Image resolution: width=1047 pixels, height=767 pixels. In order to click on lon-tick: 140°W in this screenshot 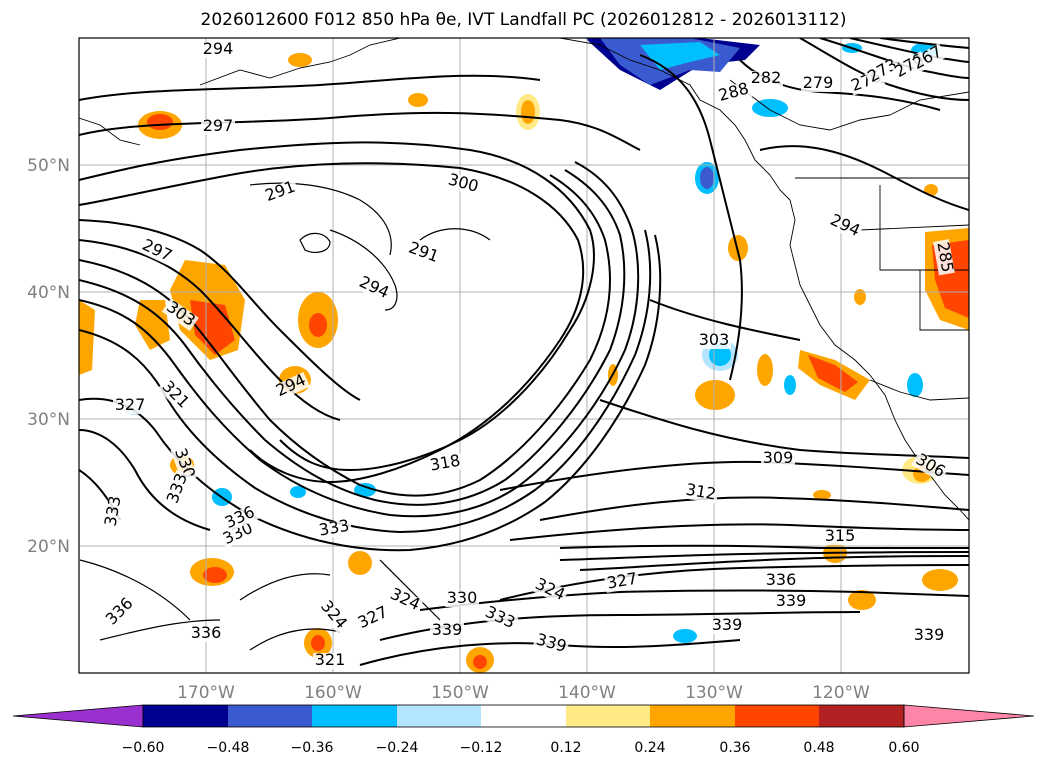, I will do `click(587, 693)`.